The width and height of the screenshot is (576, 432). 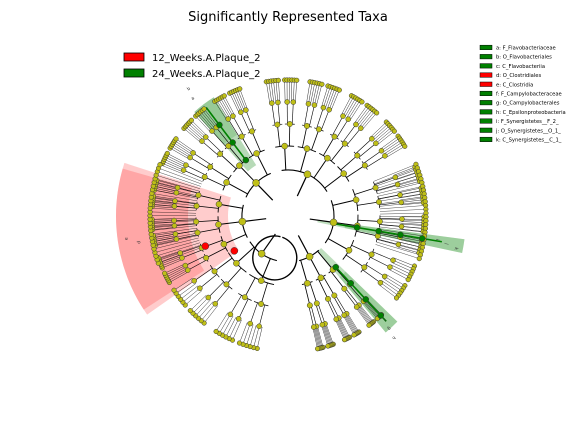 What do you see at coordinates (192, 66) in the screenshot?
I see `legend: 12_Weeks.A.Plaque_2 24_Weeks.A.Plaque_2` at bounding box center [192, 66].